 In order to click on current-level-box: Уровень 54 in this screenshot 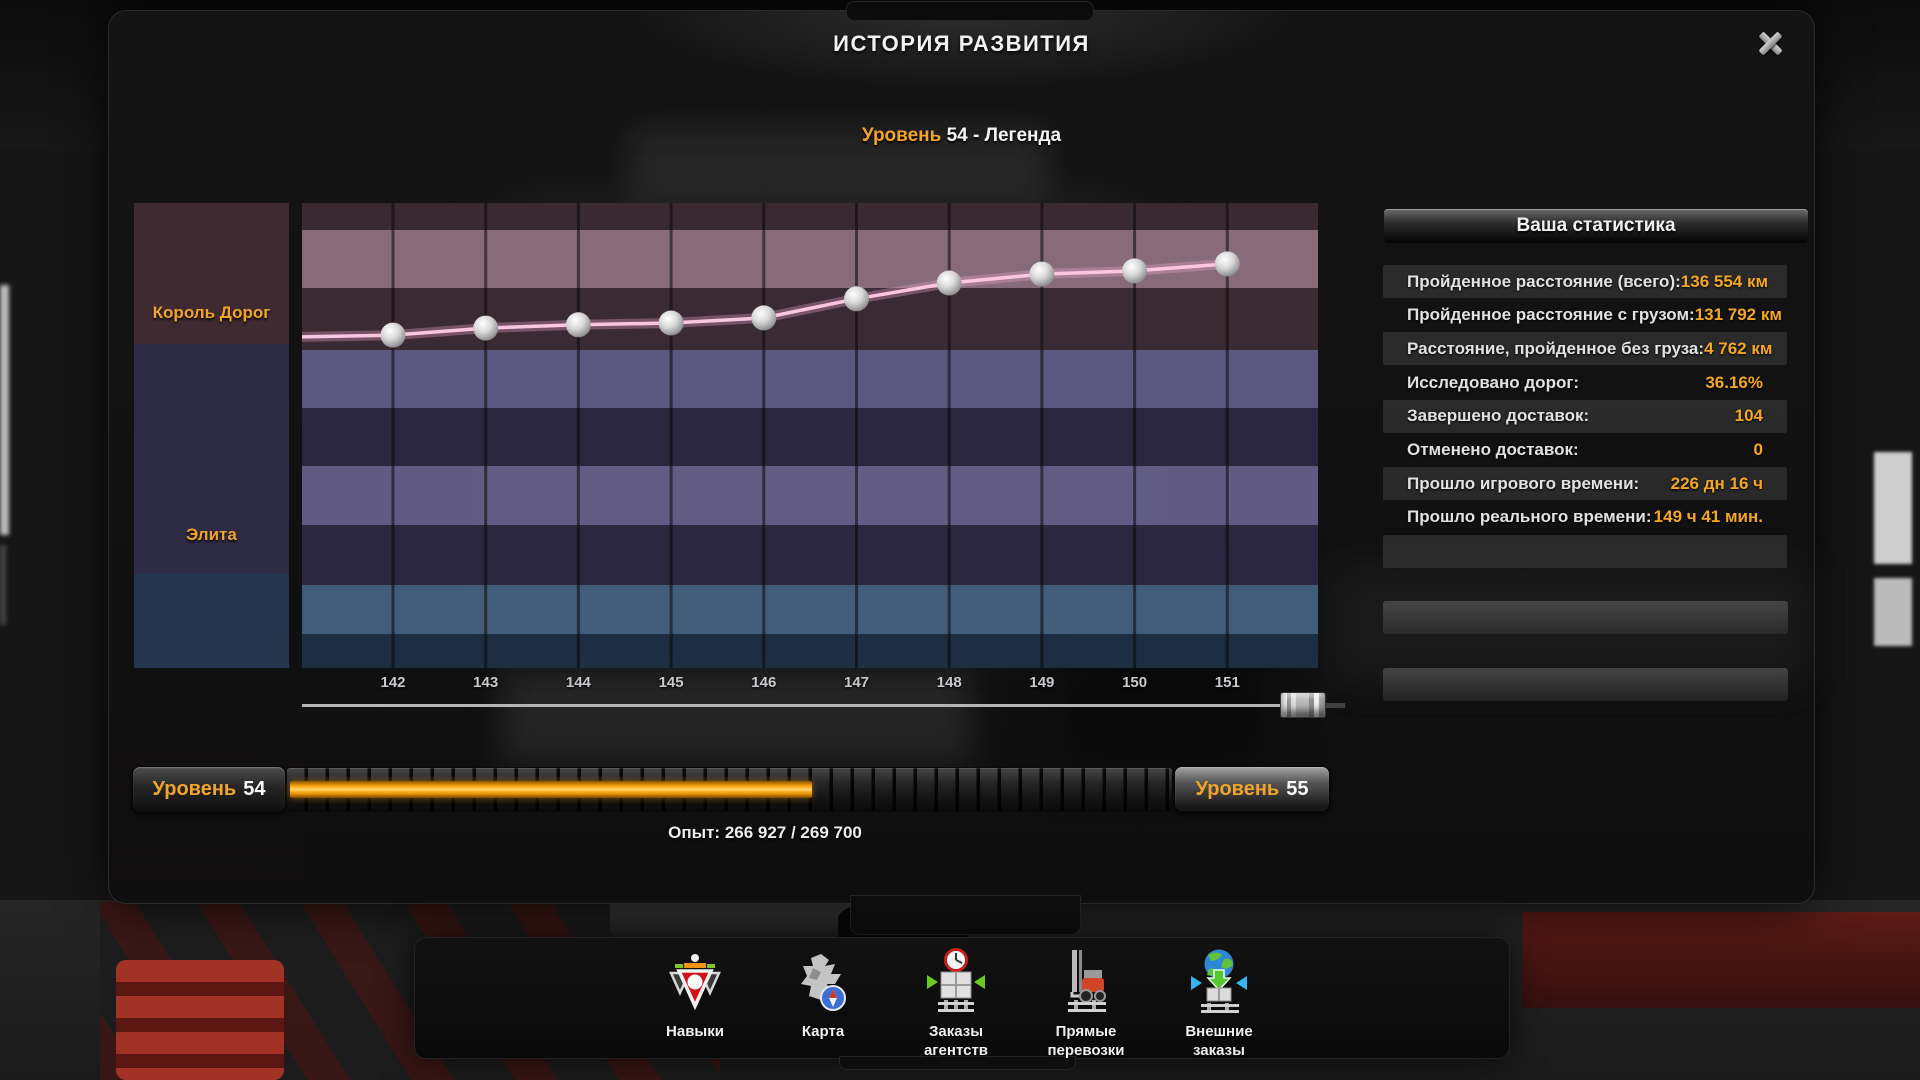, I will do `click(209, 789)`.